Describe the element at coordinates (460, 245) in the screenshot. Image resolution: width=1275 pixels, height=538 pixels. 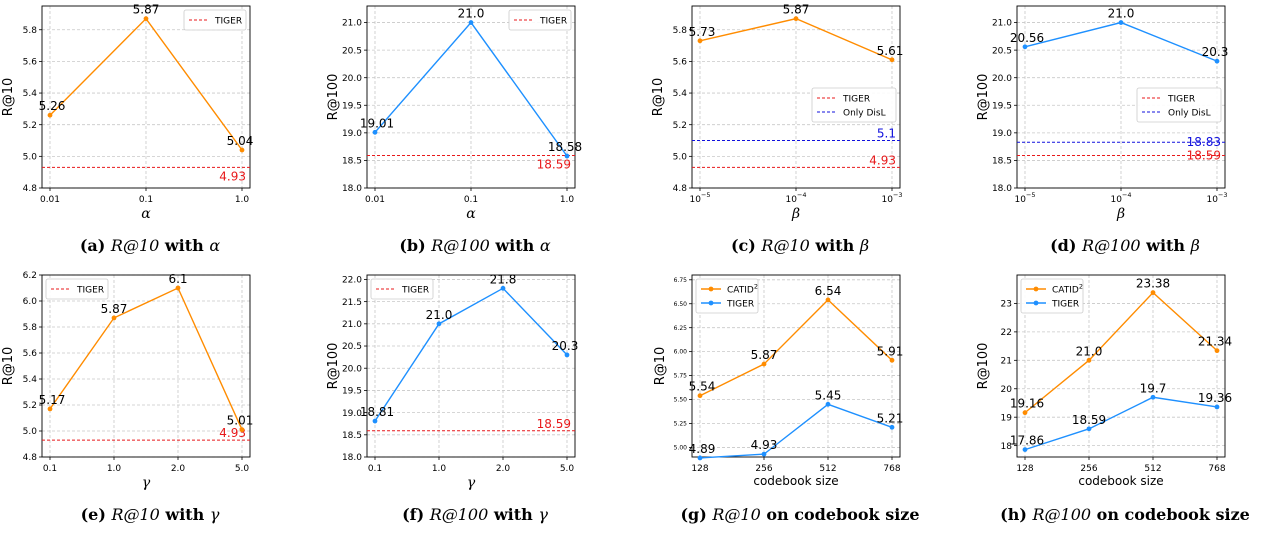
I see `caption-part: R@100` at that location.